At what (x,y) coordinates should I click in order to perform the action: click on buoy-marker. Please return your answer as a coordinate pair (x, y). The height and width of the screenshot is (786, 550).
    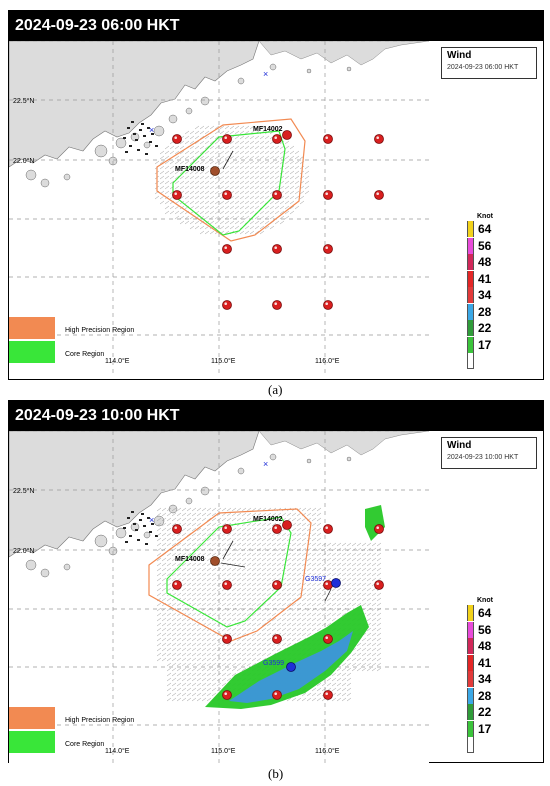
    Looking at the image, I should click on (287, 135).